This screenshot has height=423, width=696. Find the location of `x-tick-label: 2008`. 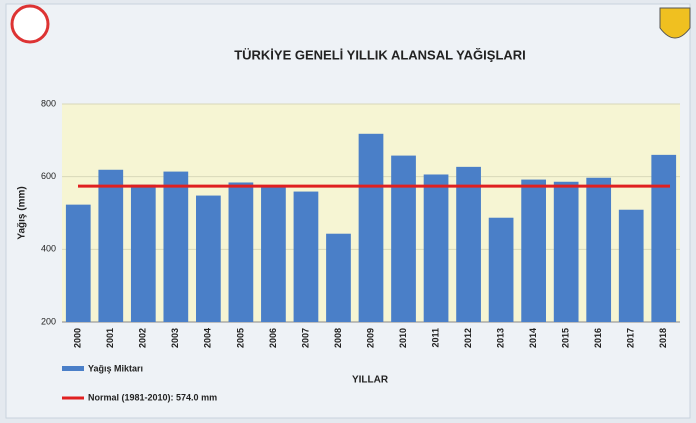

x-tick-label: 2008 is located at coordinates (338, 338).